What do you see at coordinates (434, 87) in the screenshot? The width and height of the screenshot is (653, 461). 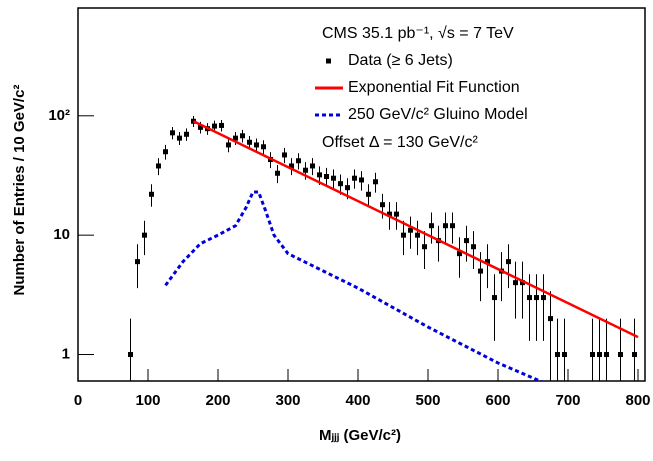 I see `legend-label: Exponential Fit Function` at bounding box center [434, 87].